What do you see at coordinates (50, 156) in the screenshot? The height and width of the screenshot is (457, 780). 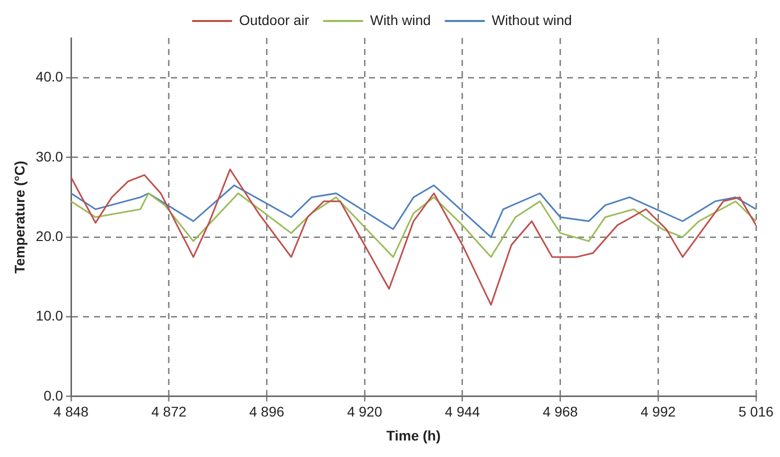 I see `y-tick-label: 30.0` at bounding box center [50, 156].